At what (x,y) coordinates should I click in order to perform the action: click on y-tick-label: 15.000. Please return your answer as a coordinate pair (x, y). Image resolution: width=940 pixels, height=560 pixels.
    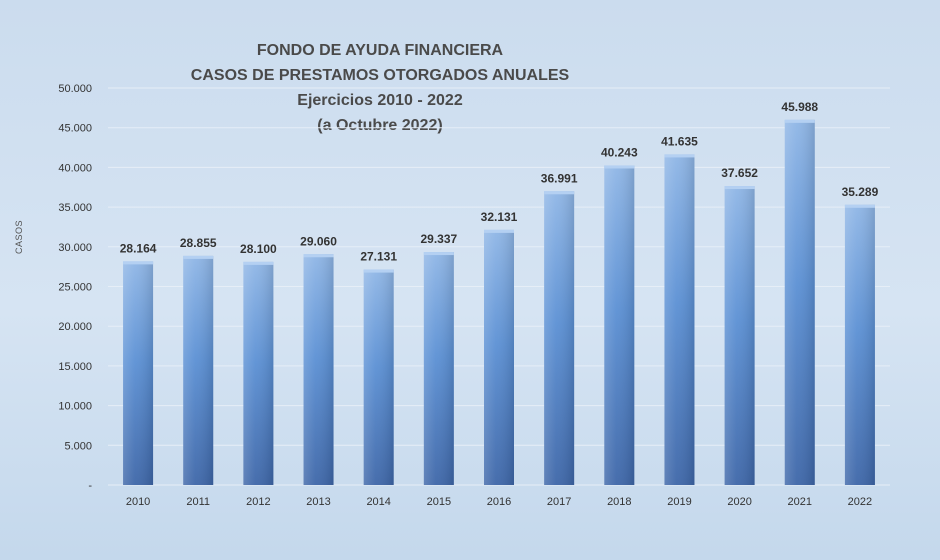
    Looking at the image, I should click on (75, 367).